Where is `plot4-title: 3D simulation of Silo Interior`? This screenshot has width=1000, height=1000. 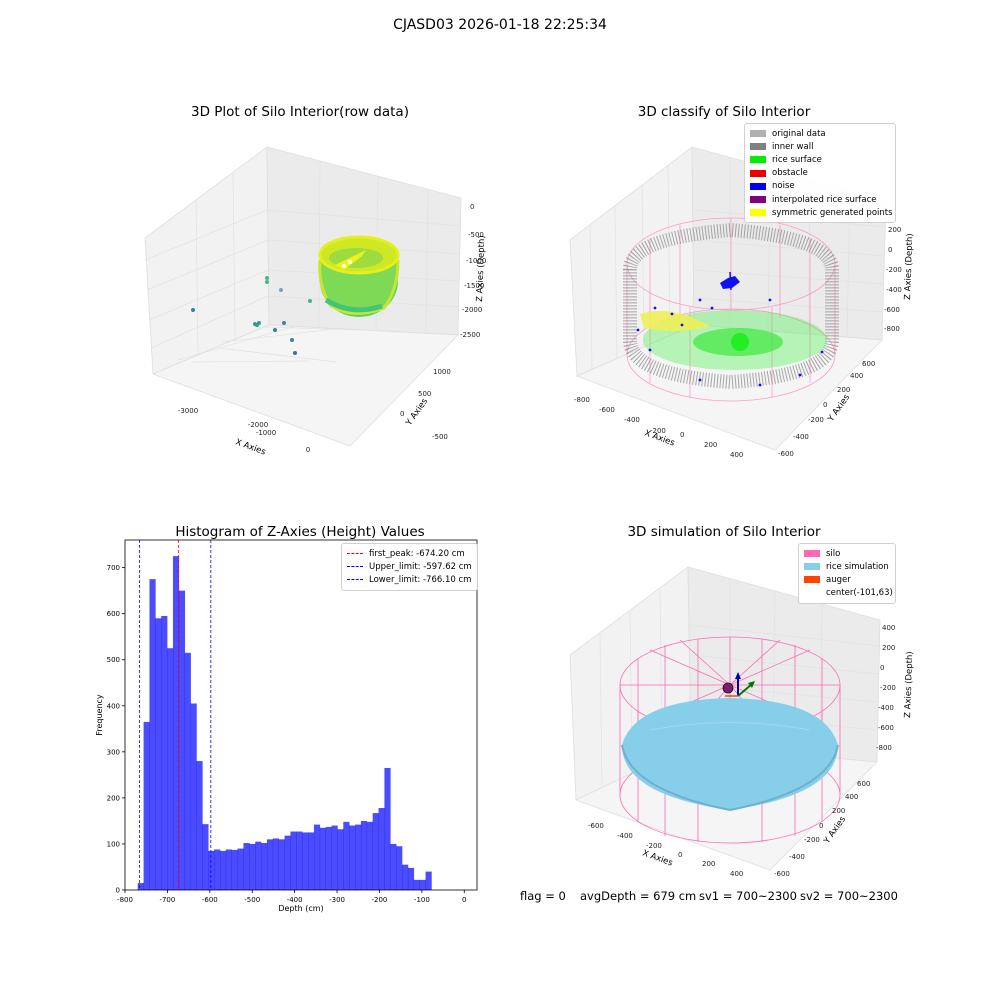 plot4-title: 3D simulation of Silo Interior is located at coordinates (724, 532).